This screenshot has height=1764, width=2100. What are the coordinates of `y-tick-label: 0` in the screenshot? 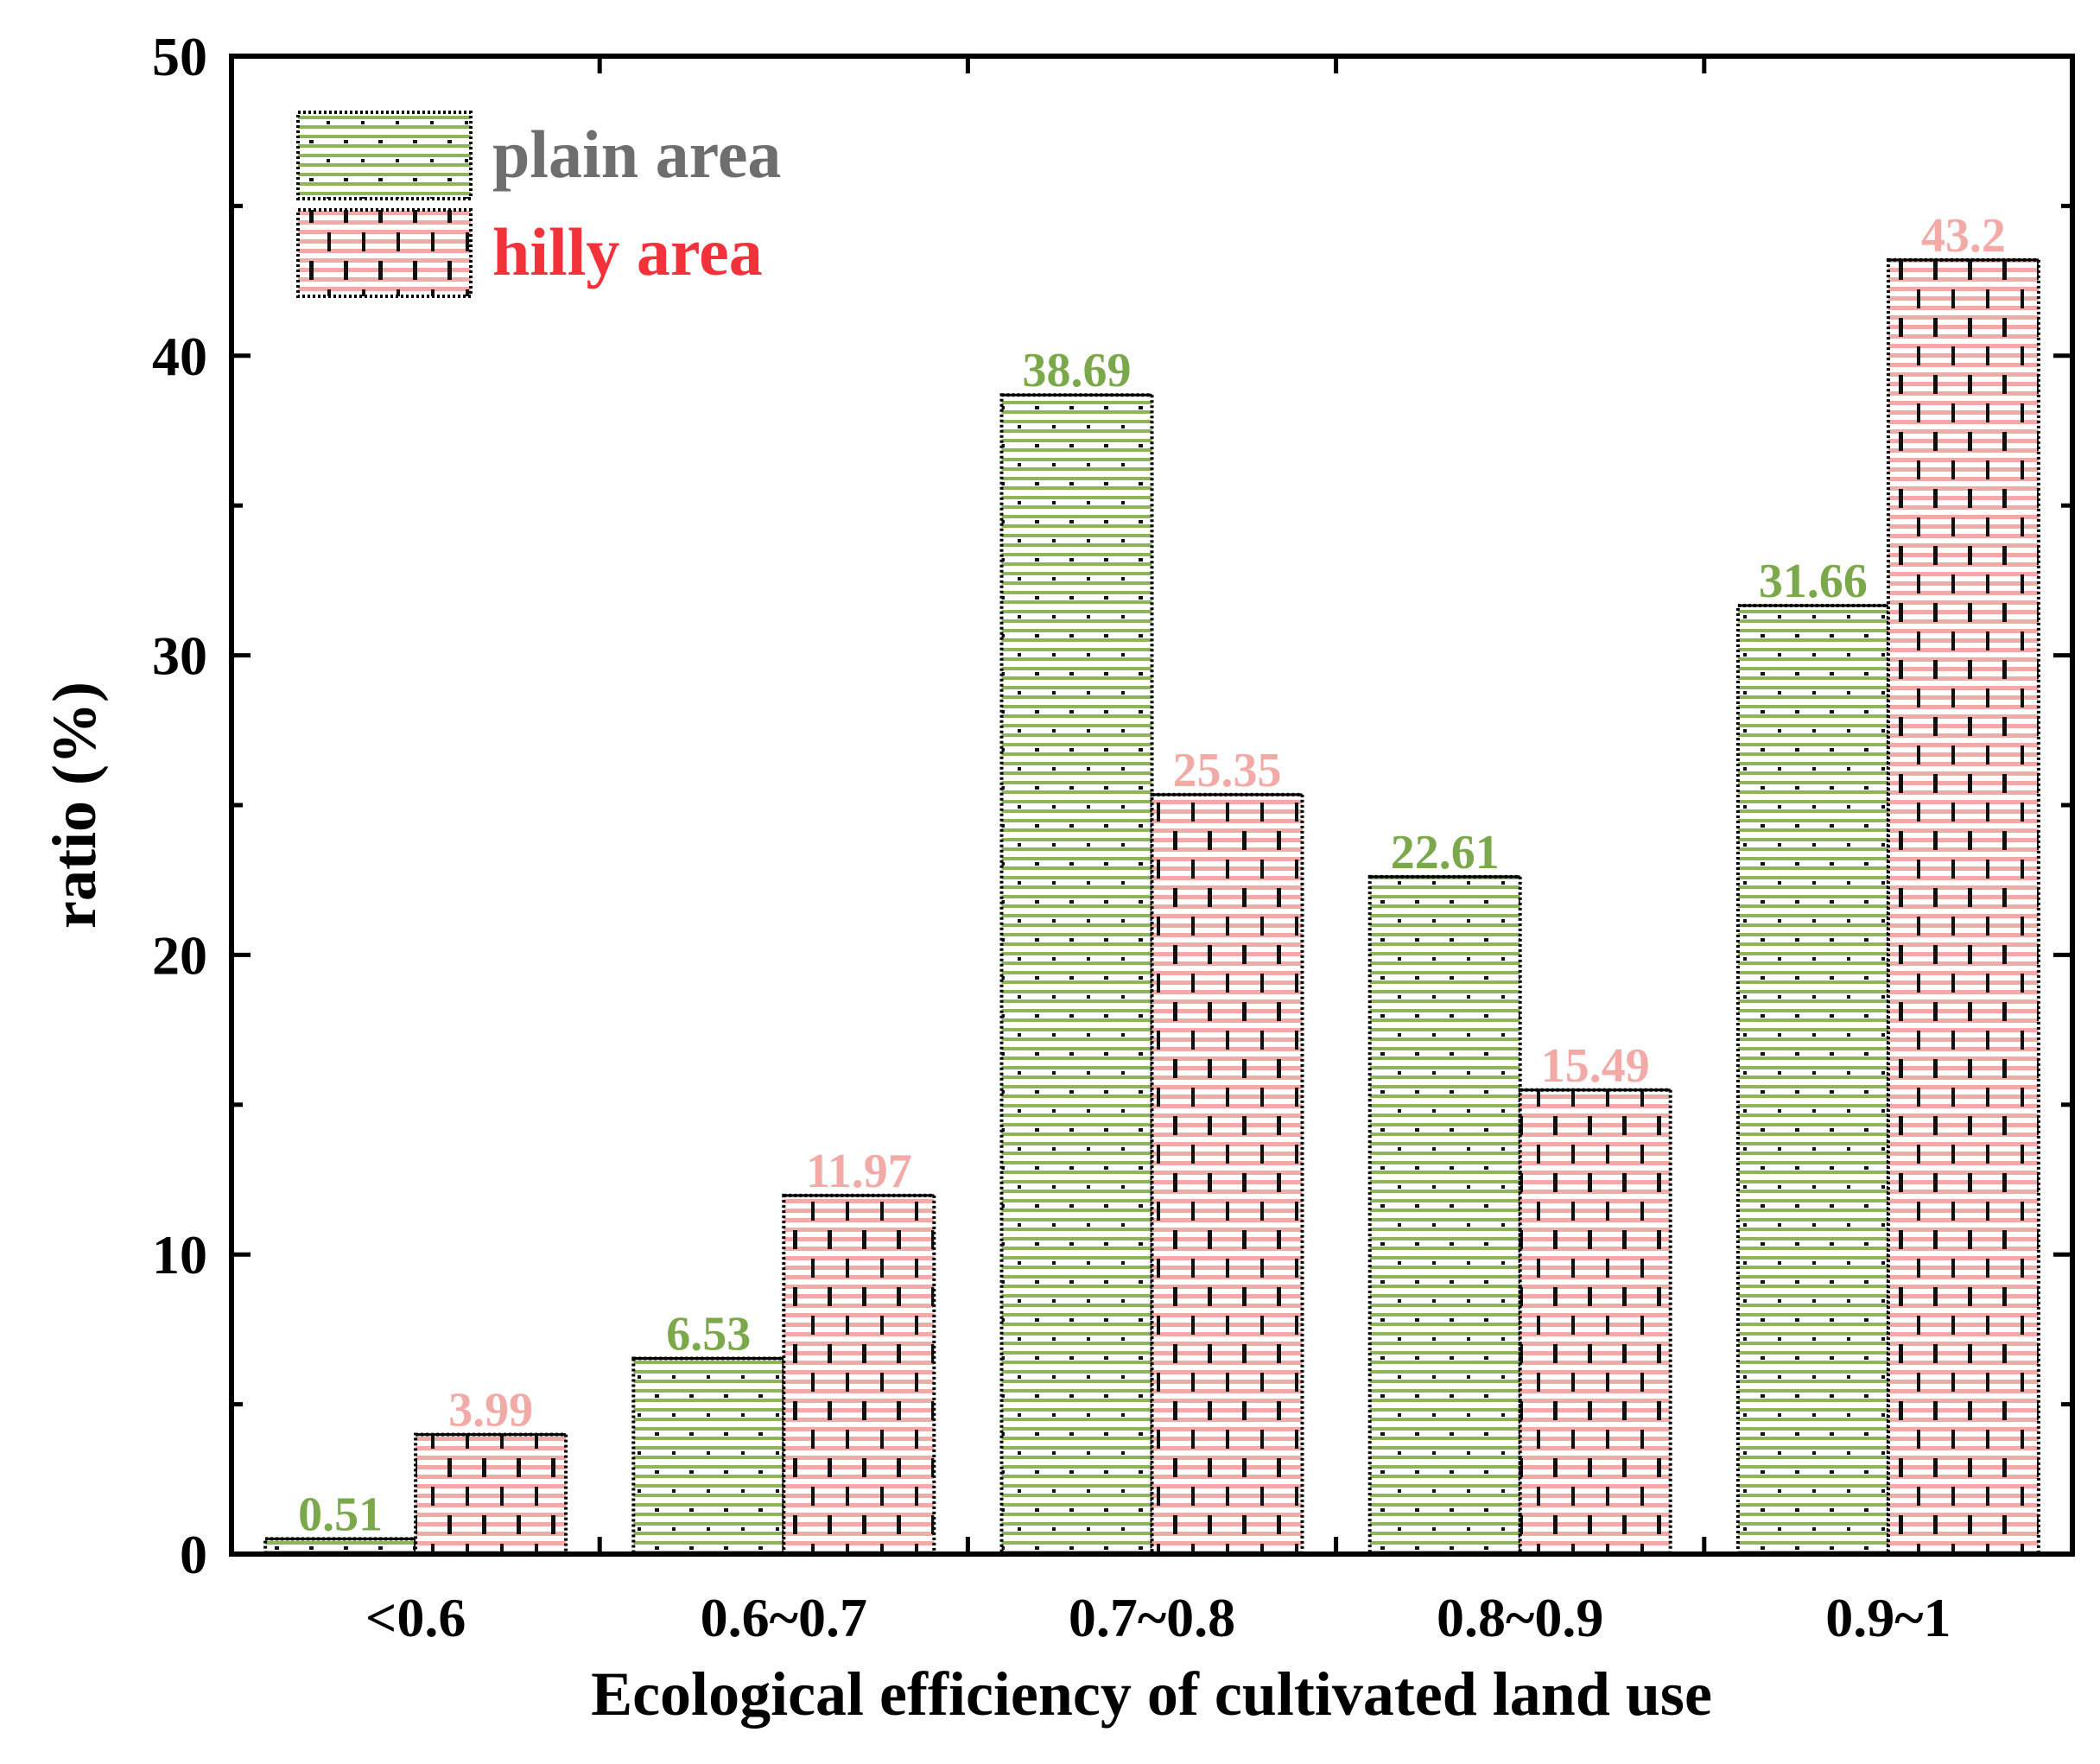 It's located at (193, 1554).